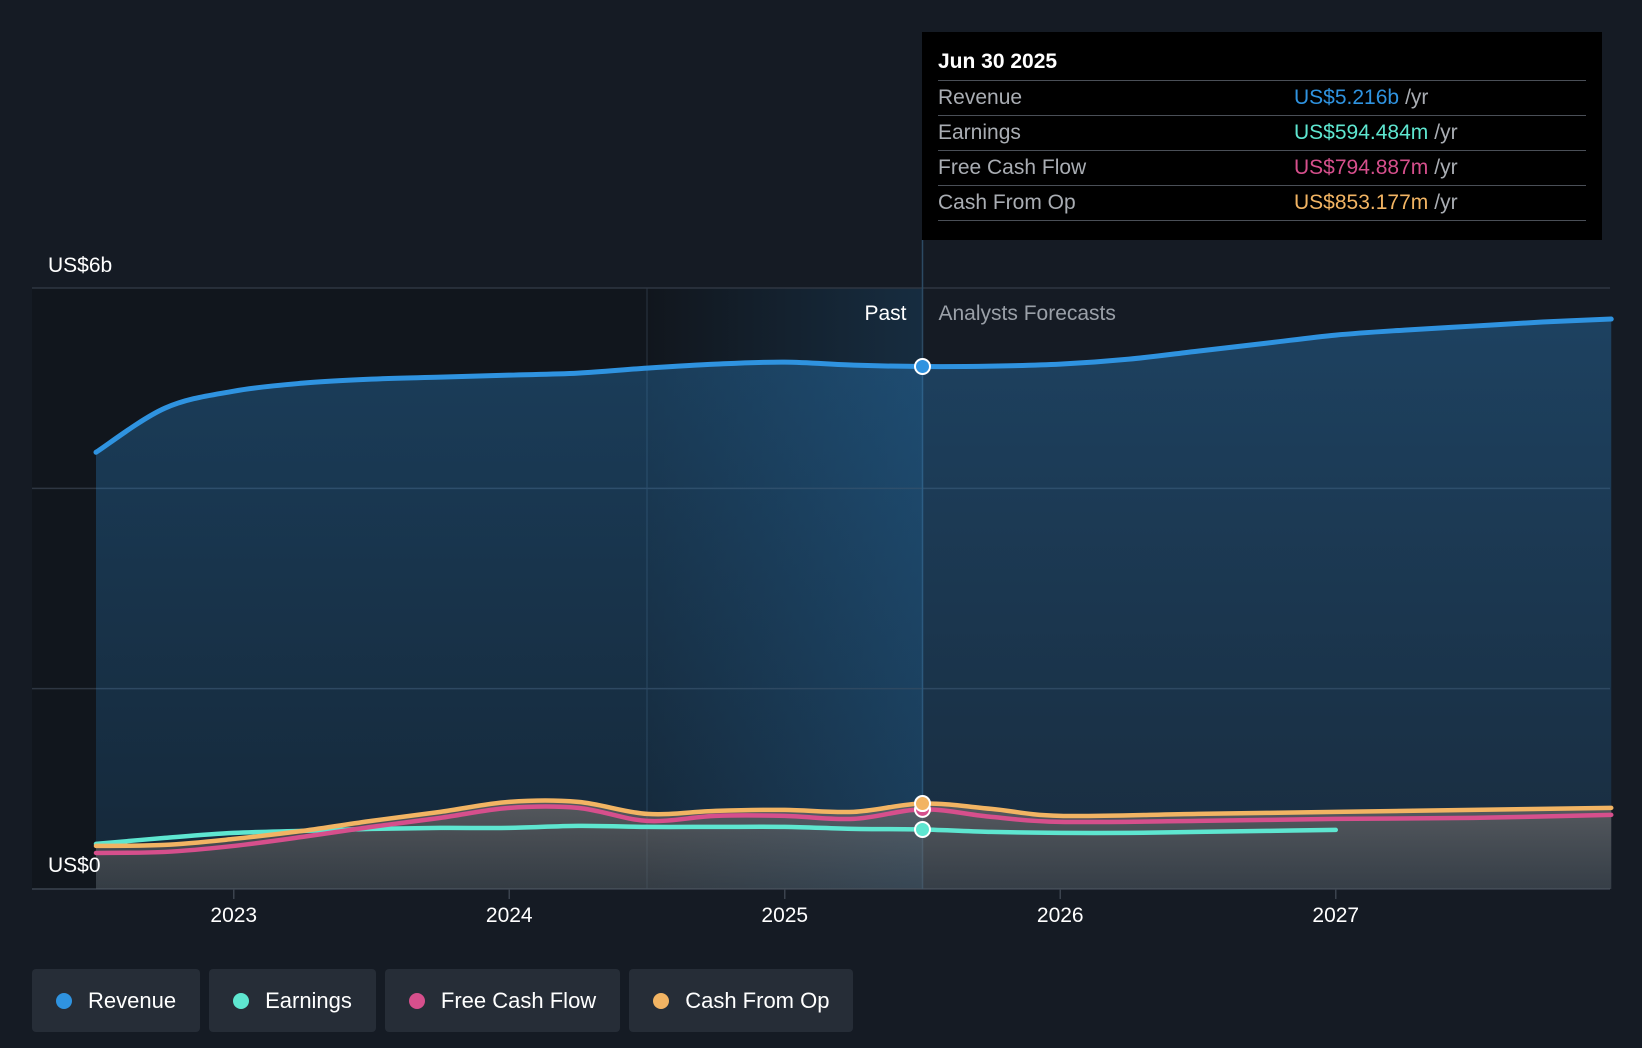 The image size is (1642, 1048). I want to click on series-line-free-cash-flow, so click(853, 830).